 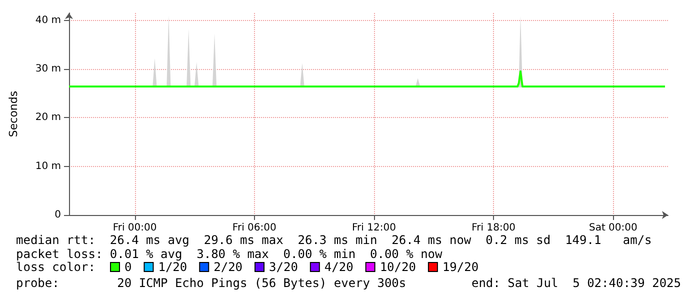 I want to click on legend-label: 2/20, so click(x=228, y=267).